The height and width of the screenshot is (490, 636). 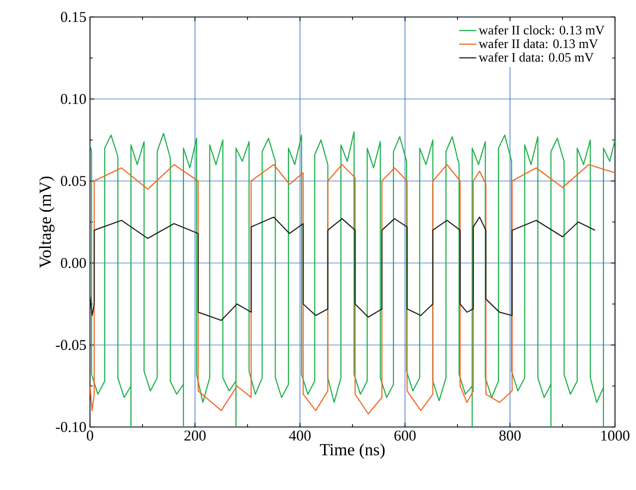 I want to click on x-tick-label: 0, so click(x=90, y=435).